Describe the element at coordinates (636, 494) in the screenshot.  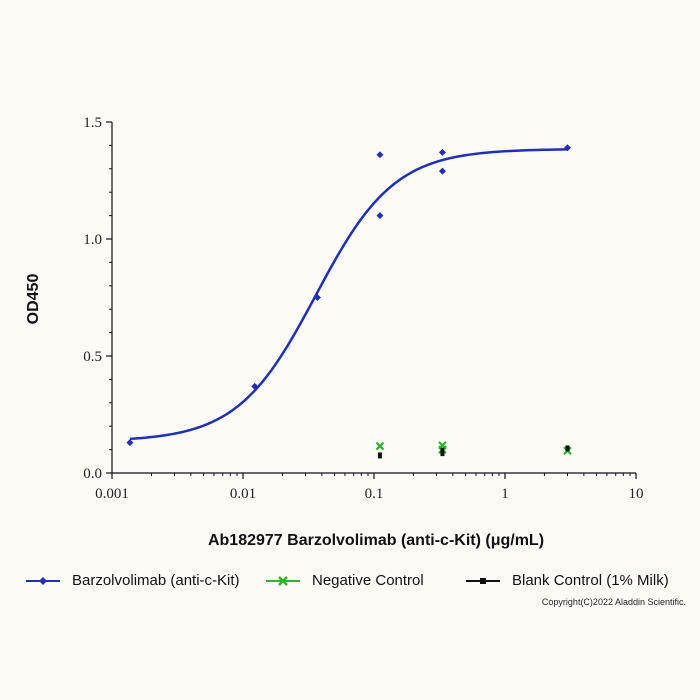
I see `x-tick-label: 10` at that location.